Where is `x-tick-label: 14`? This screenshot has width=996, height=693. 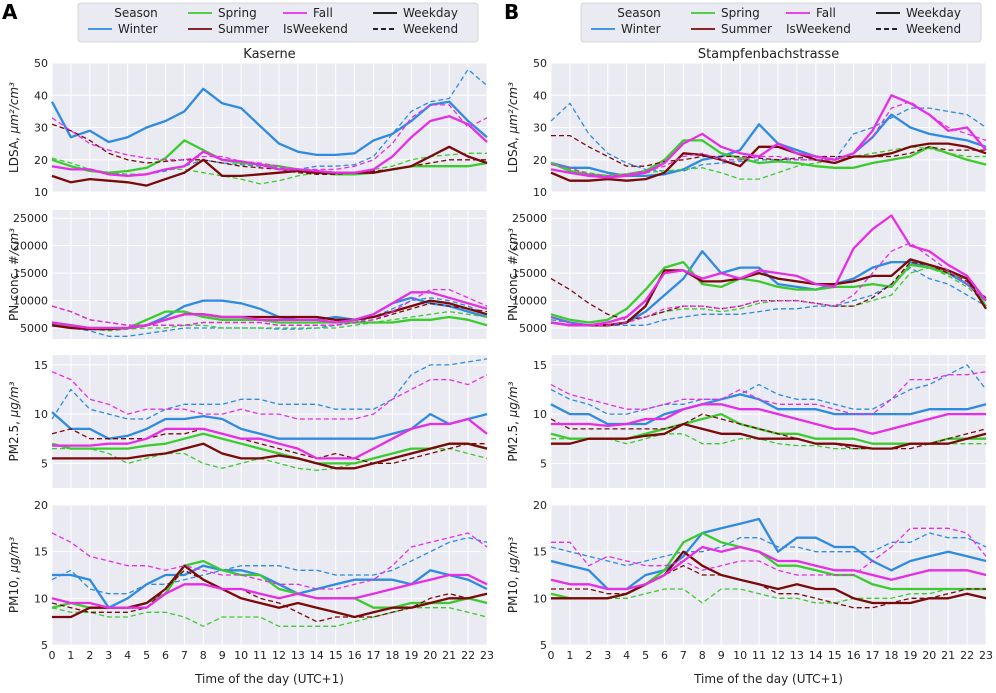 x-tick-label: 14 is located at coordinates (816, 655).